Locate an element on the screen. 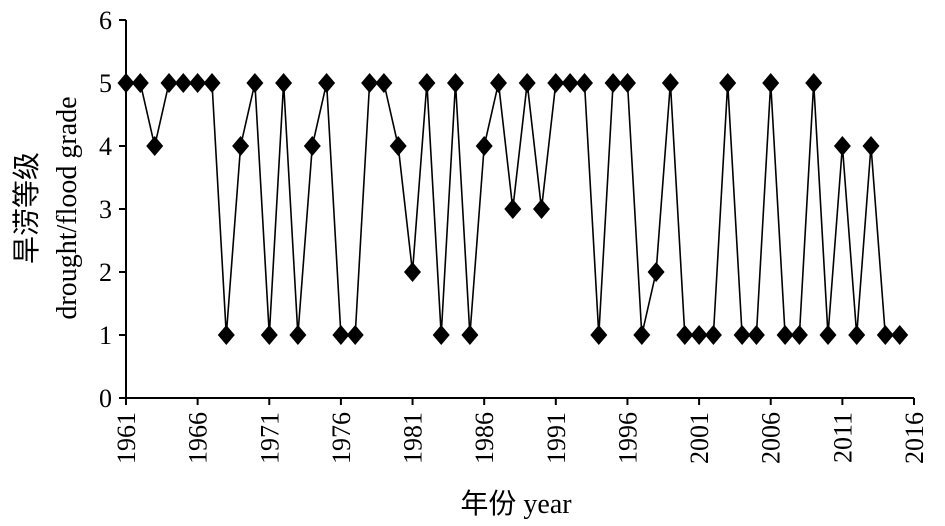 This screenshot has height=526, width=945. y-axis-title-english: drought/flood grade is located at coordinates (67, 207).